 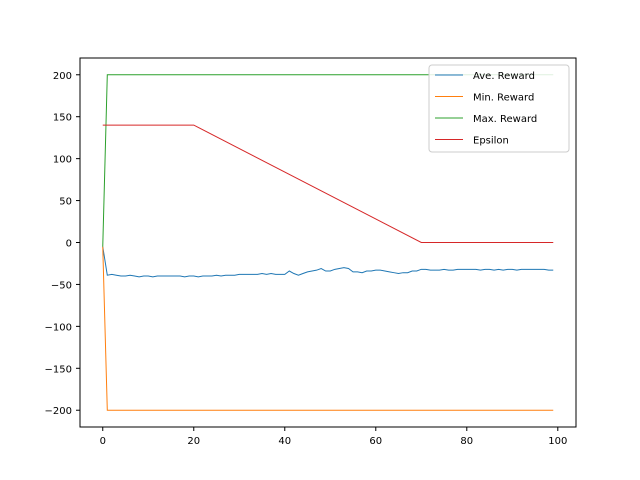 What do you see at coordinates (333, 437) in the screenshot?
I see `x-axis: 0 20 40 60 80 100` at bounding box center [333, 437].